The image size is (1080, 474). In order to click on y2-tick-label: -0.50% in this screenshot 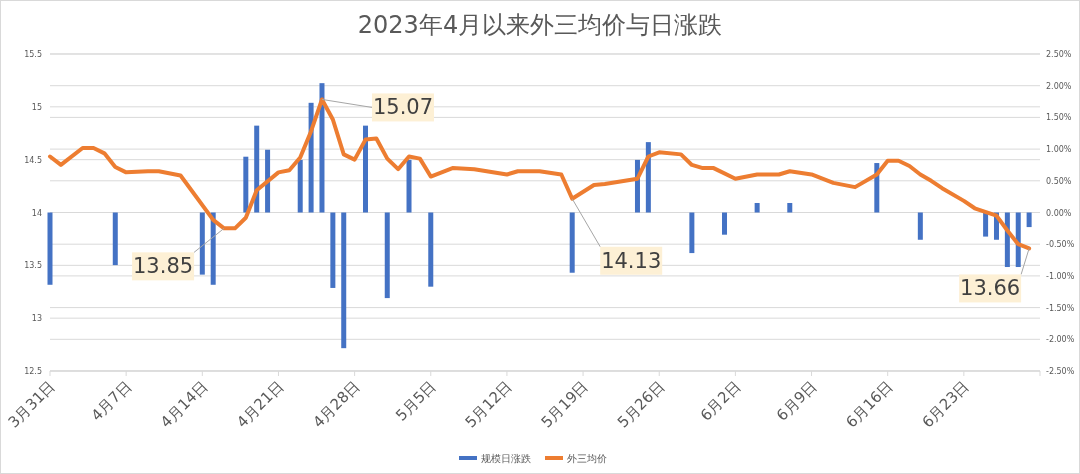, I will do `click(1060, 245)`.